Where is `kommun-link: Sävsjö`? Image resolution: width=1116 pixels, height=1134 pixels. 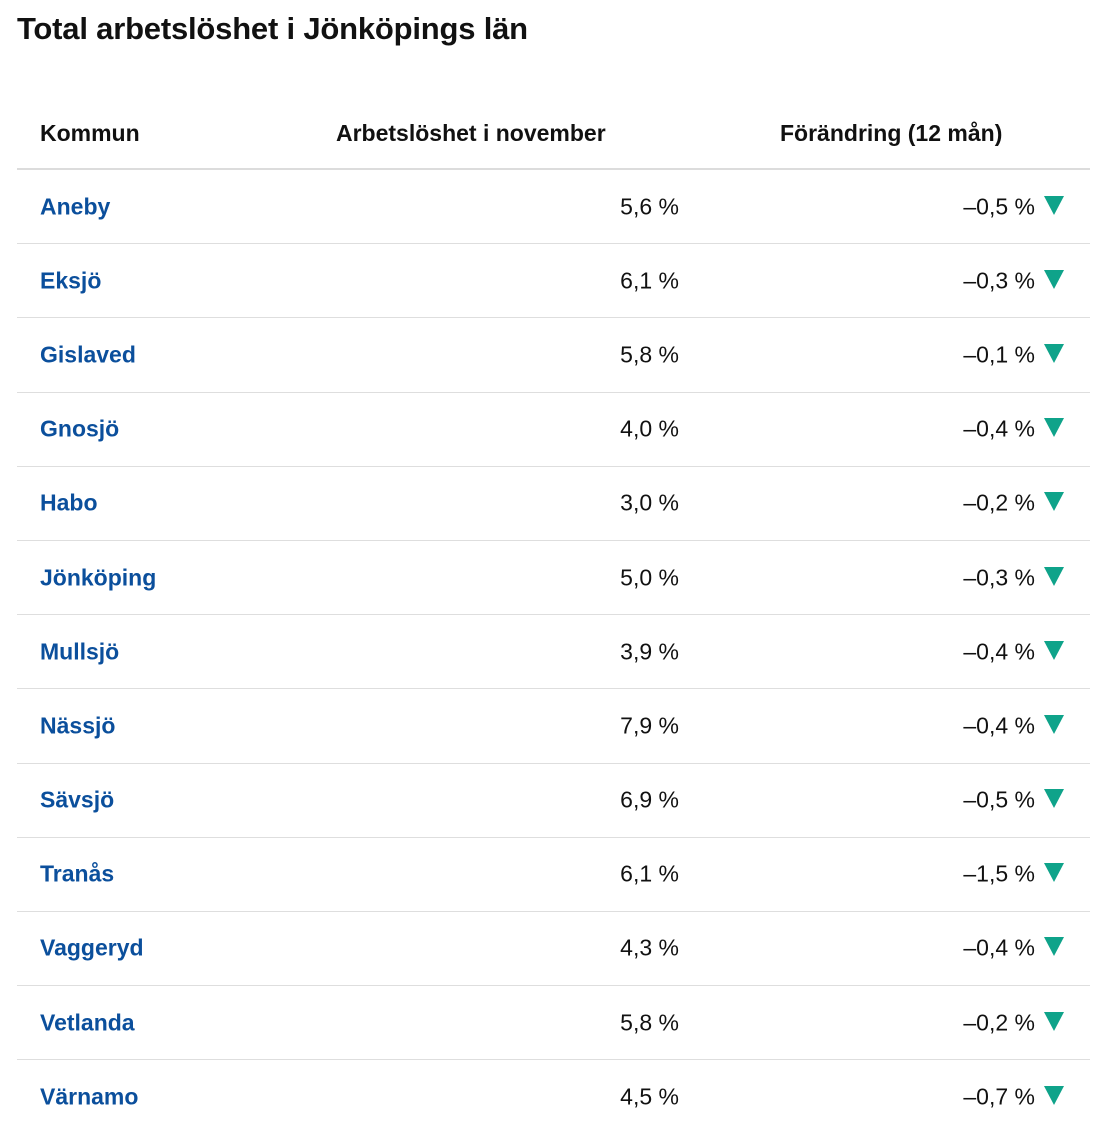 kommun-link: Sävsjö is located at coordinates (77, 799).